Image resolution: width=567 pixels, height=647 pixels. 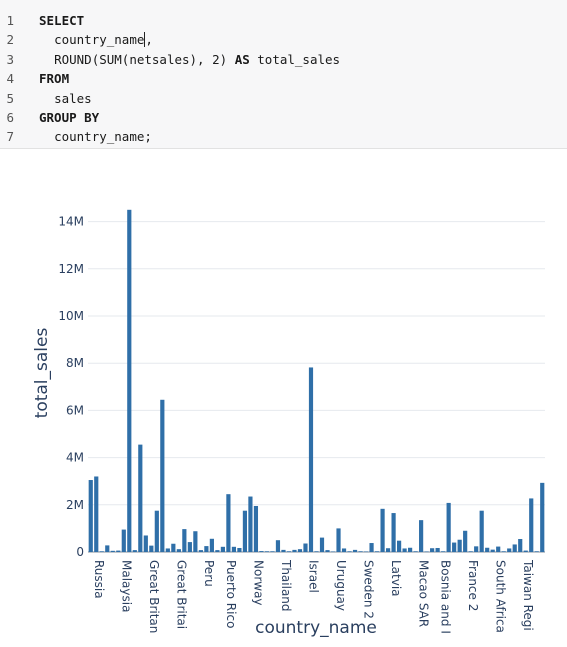 What do you see at coordinates (65, 98) in the screenshot?
I see `code-text: sales` at bounding box center [65, 98].